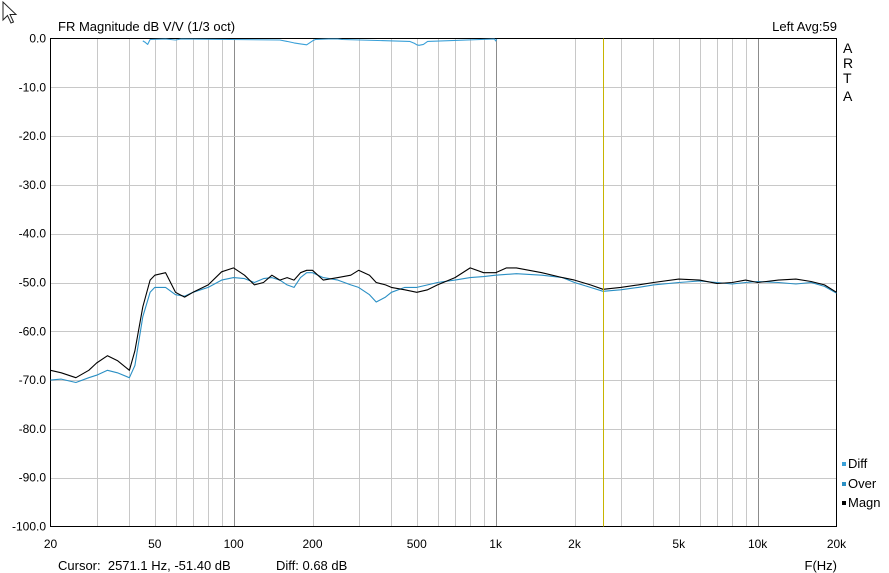 The image size is (889, 573). I want to click on y-tick-label: -40.0, so click(33, 234).